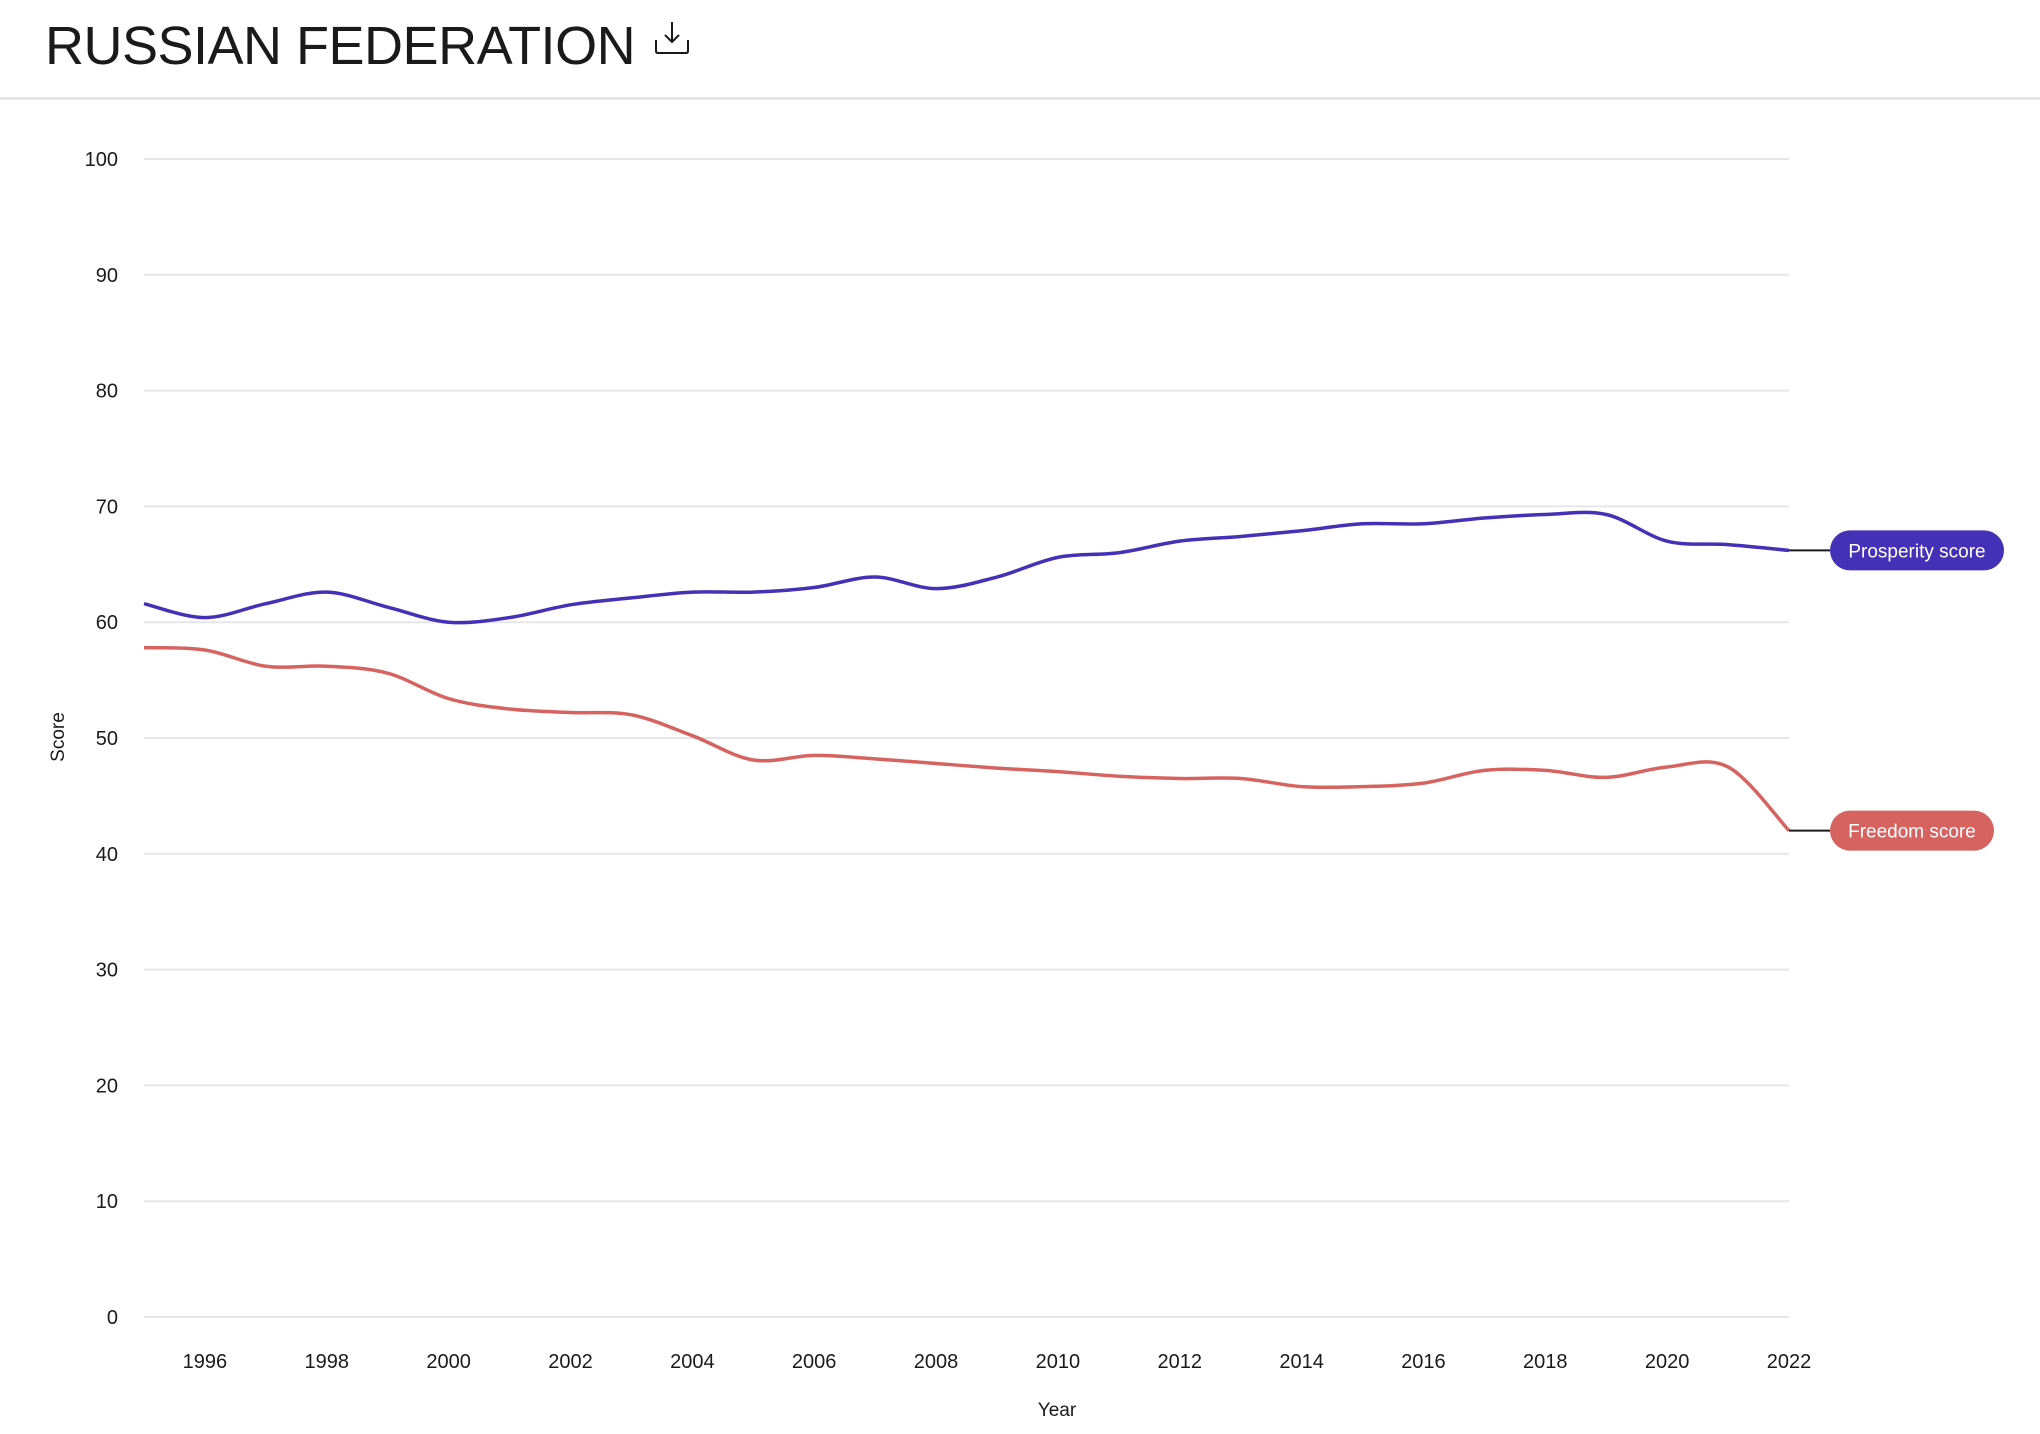 The height and width of the screenshot is (1434, 2040). What do you see at coordinates (1179, 1362) in the screenshot?
I see `x-tick-label: 2012` at bounding box center [1179, 1362].